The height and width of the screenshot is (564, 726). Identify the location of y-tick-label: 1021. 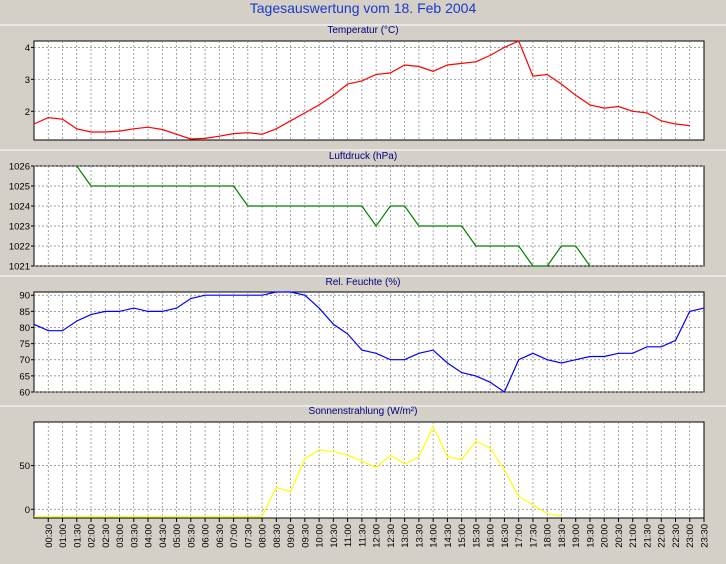
(19, 267).